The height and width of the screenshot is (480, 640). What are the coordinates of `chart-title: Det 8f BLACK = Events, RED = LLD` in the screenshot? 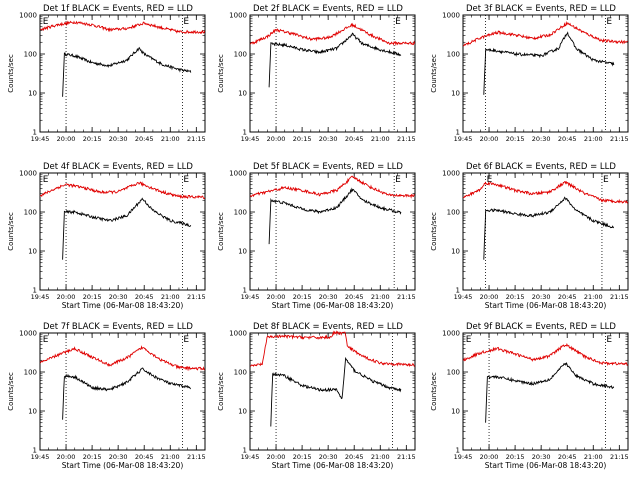 It's located at (328, 327).